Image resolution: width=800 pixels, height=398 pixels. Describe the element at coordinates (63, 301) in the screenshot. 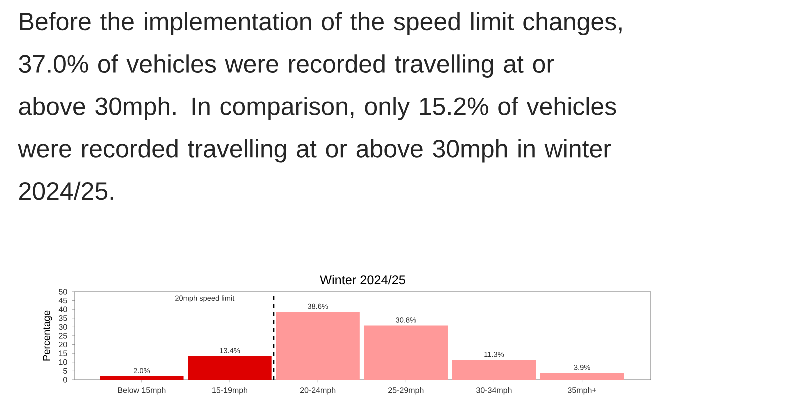

I see `y-tick-label: 45` at that location.